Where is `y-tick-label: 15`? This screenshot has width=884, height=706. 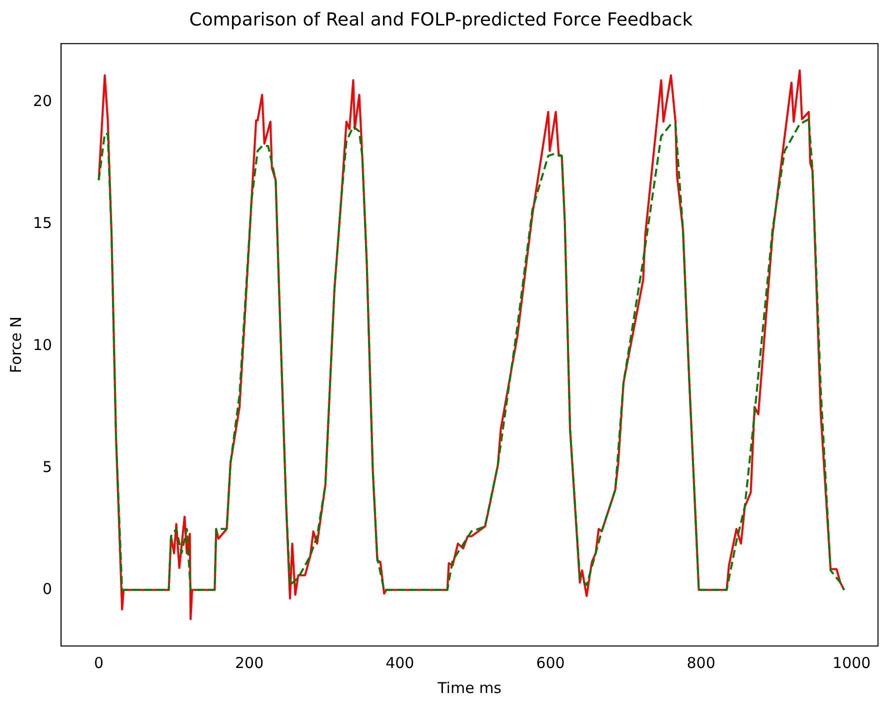 y-tick-label: 15 is located at coordinates (42, 223).